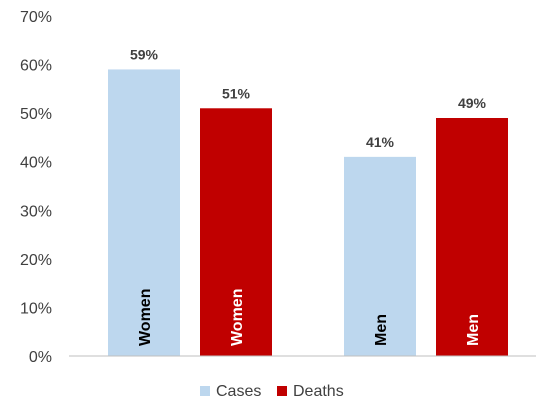  Describe the element at coordinates (36, 163) in the screenshot. I see `y-tick-label: 40%` at that location.